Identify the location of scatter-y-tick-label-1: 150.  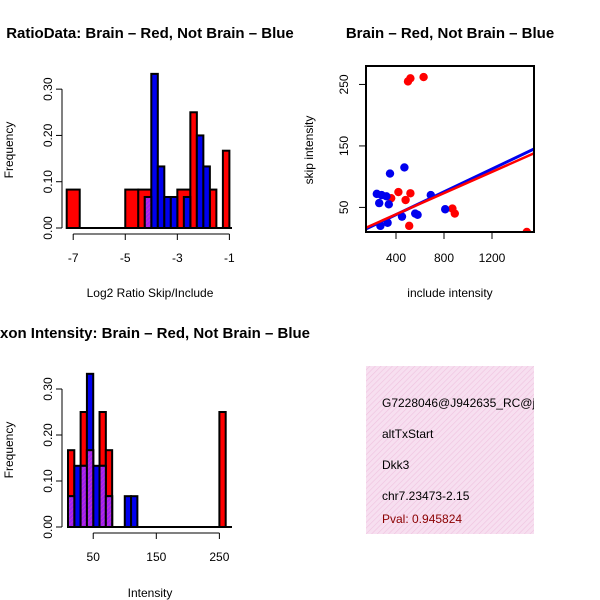
(344, 146).